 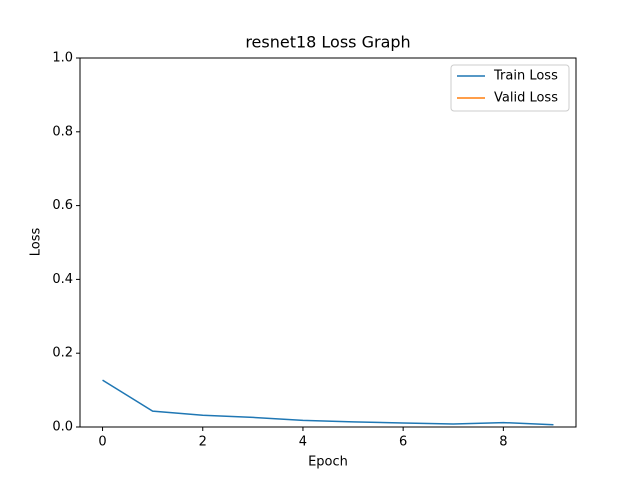 What do you see at coordinates (36, 242) in the screenshot?
I see `y-axis-label: Loss` at bounding box center [36, 242].